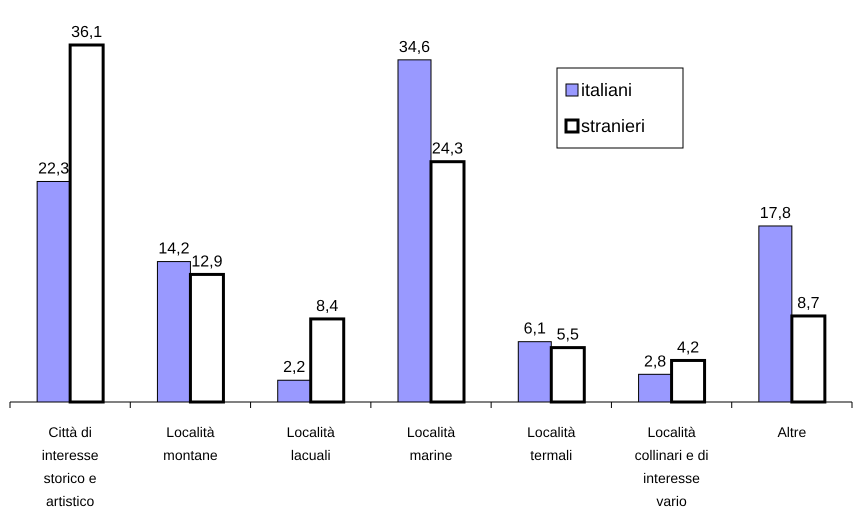 This screenshot has height=513, width=865. Describe the element at coordinates (671, 466) in the screenshot. I see `x-tick-label: Località collinari e di interesse vario` at that location.